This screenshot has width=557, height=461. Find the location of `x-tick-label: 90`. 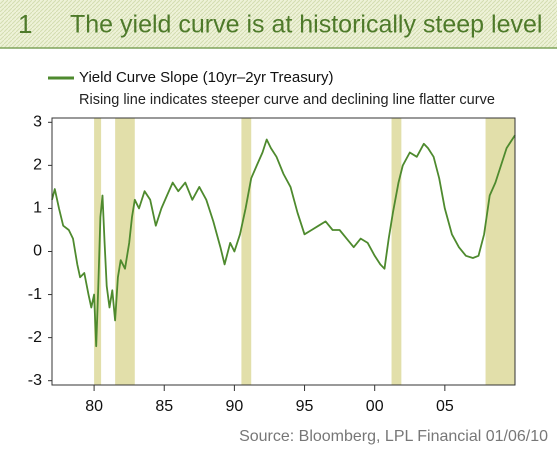

x-tick-label: 90 is located at coordinates (234, 406).